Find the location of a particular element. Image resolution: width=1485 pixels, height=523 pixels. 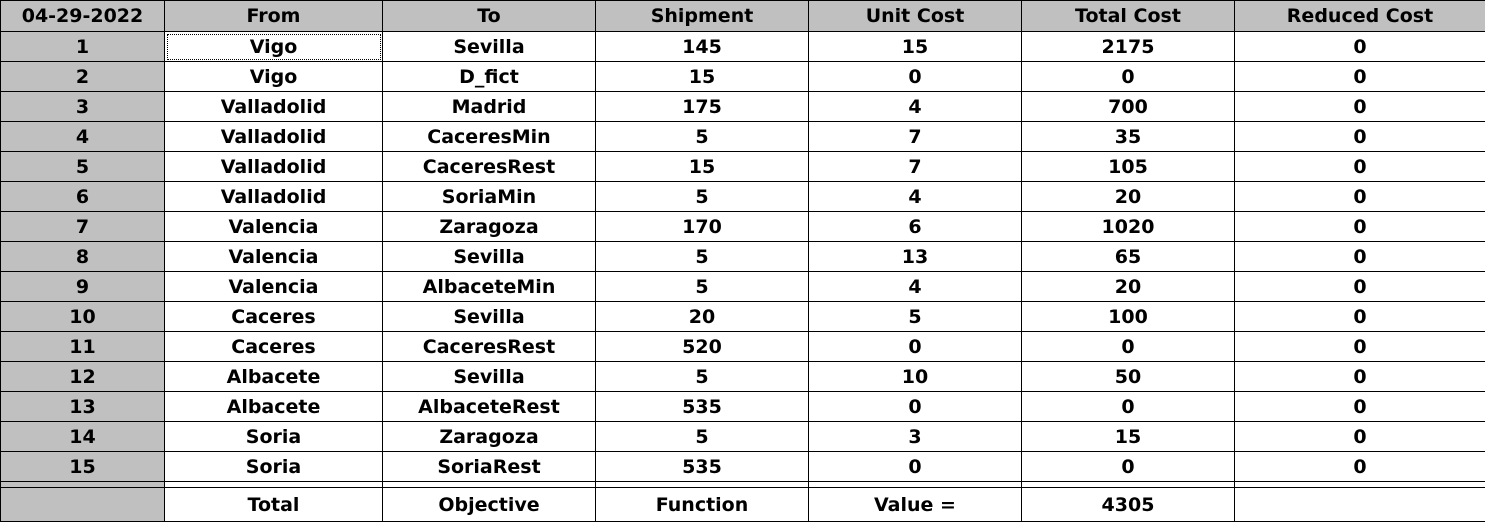

row-number: 15 is located at coordinates (82, 466).